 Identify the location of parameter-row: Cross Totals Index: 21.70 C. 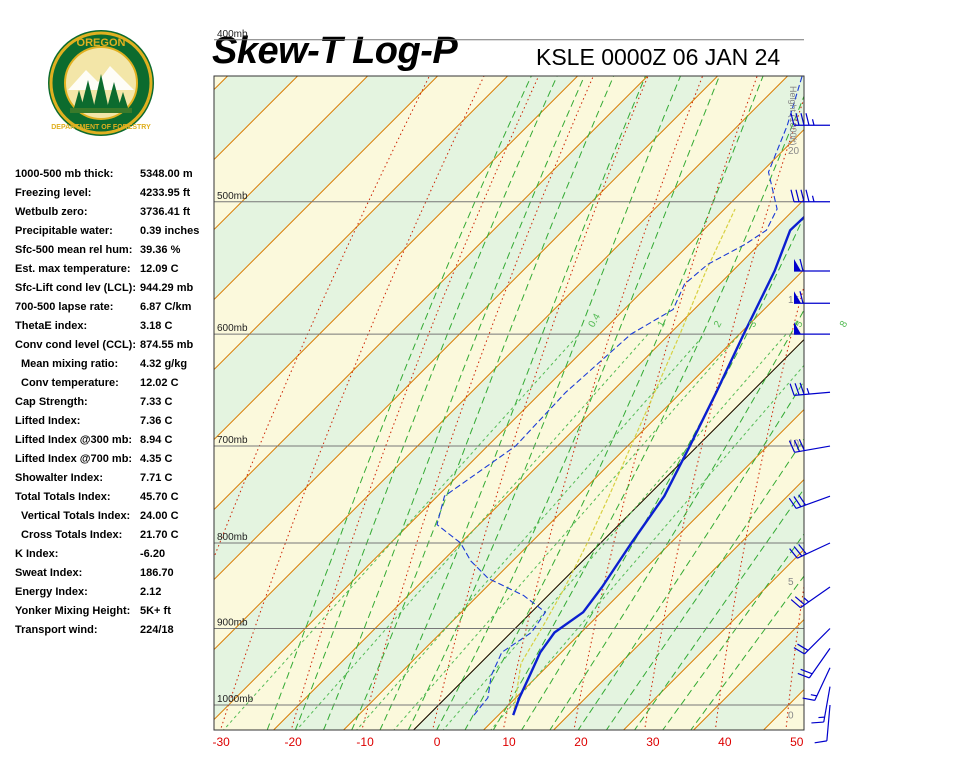
(115, 538).